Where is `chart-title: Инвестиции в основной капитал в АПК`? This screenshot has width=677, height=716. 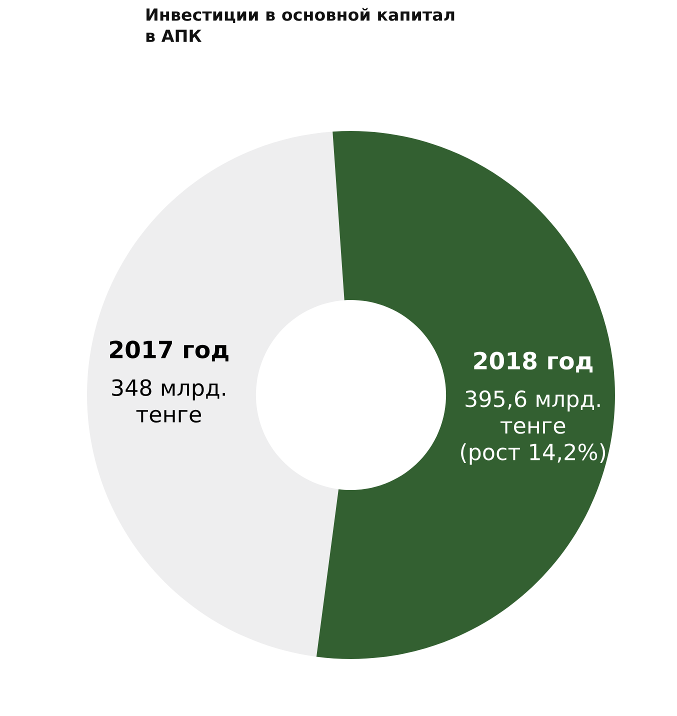
chart-title: Инвестиции в основной капитал в АПК is located at coordinates (300, 25).